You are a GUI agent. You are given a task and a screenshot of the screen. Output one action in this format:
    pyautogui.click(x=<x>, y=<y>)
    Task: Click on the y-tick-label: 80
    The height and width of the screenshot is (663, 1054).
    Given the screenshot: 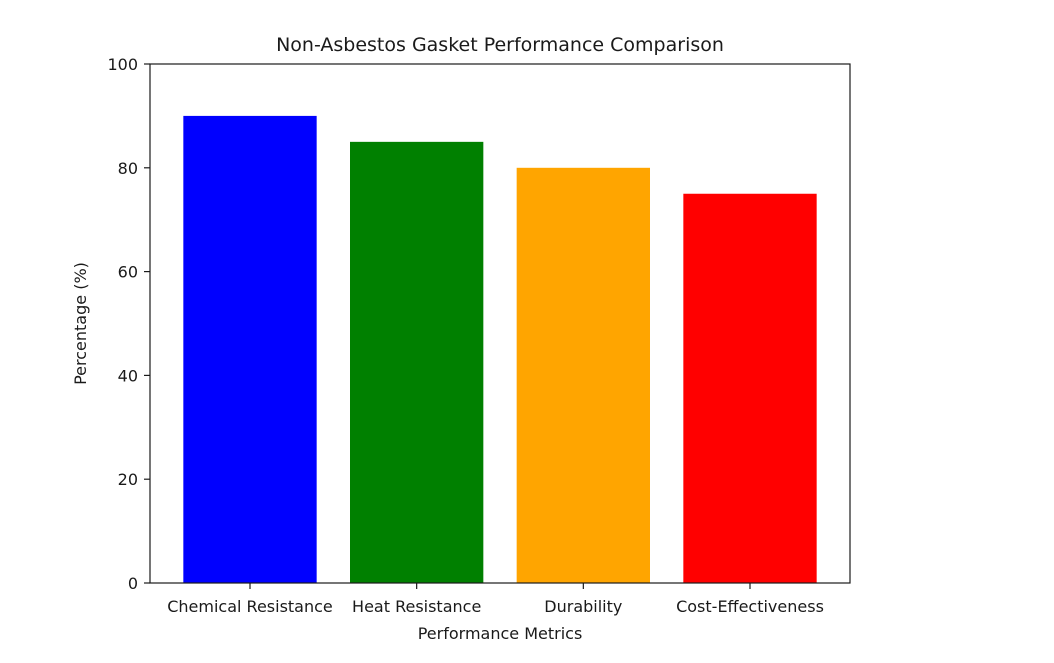 What is the action you would take?
    pyautogui.click(x=128, y=168)
    